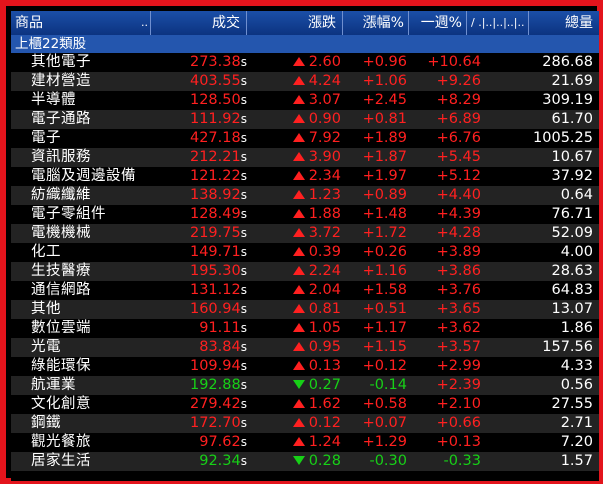 The image size is (603, 484). I want to click on week-pct-value: +10.64, so click(454, 62).